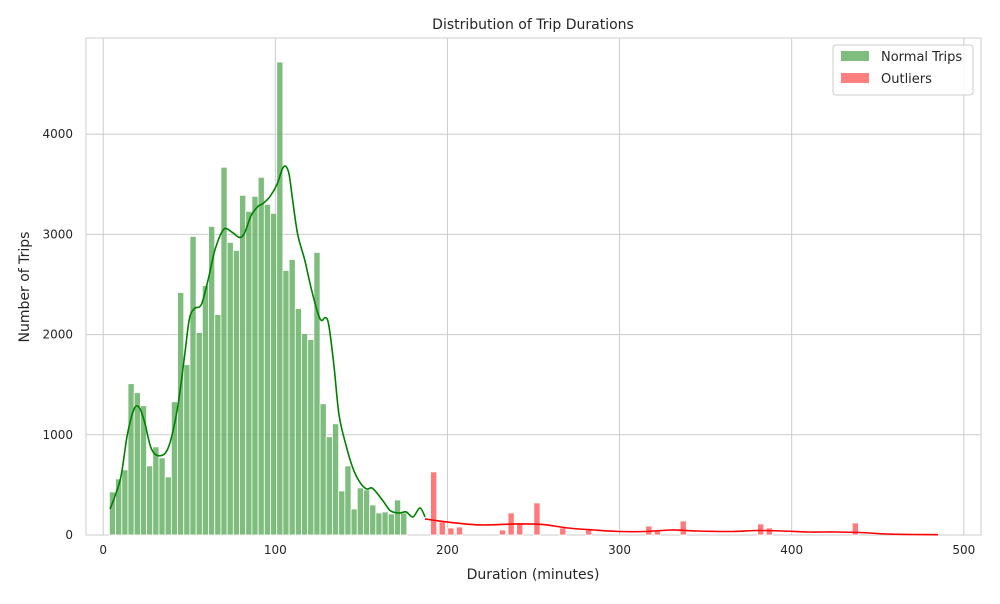 The width and height of the screenshot is (1000, 604). I want to click on y-tick-label: 1000, so click(57, 435).